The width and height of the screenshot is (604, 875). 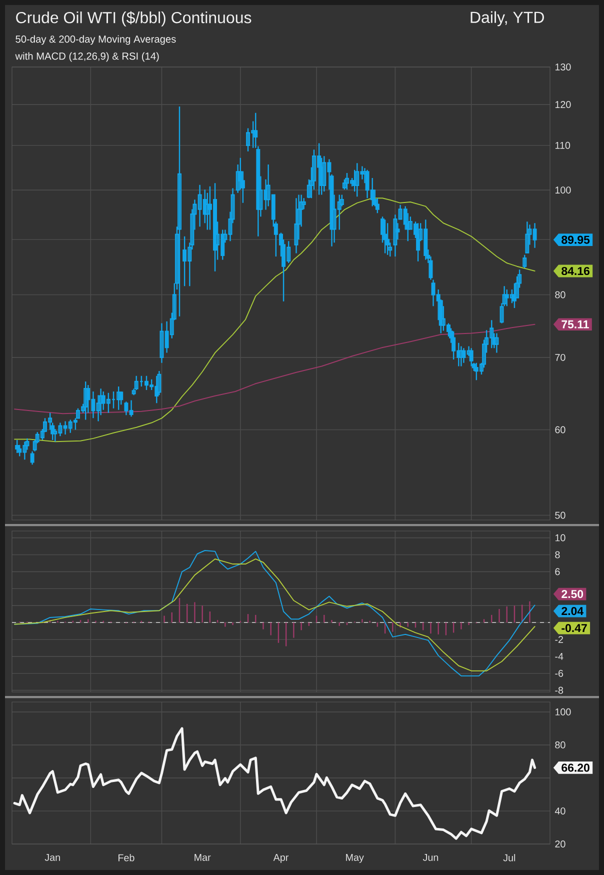 What do you see at coordinates (560, 430) in the screenshot?
I see `y-tick-label: 60` at bounding box center [560, 430].